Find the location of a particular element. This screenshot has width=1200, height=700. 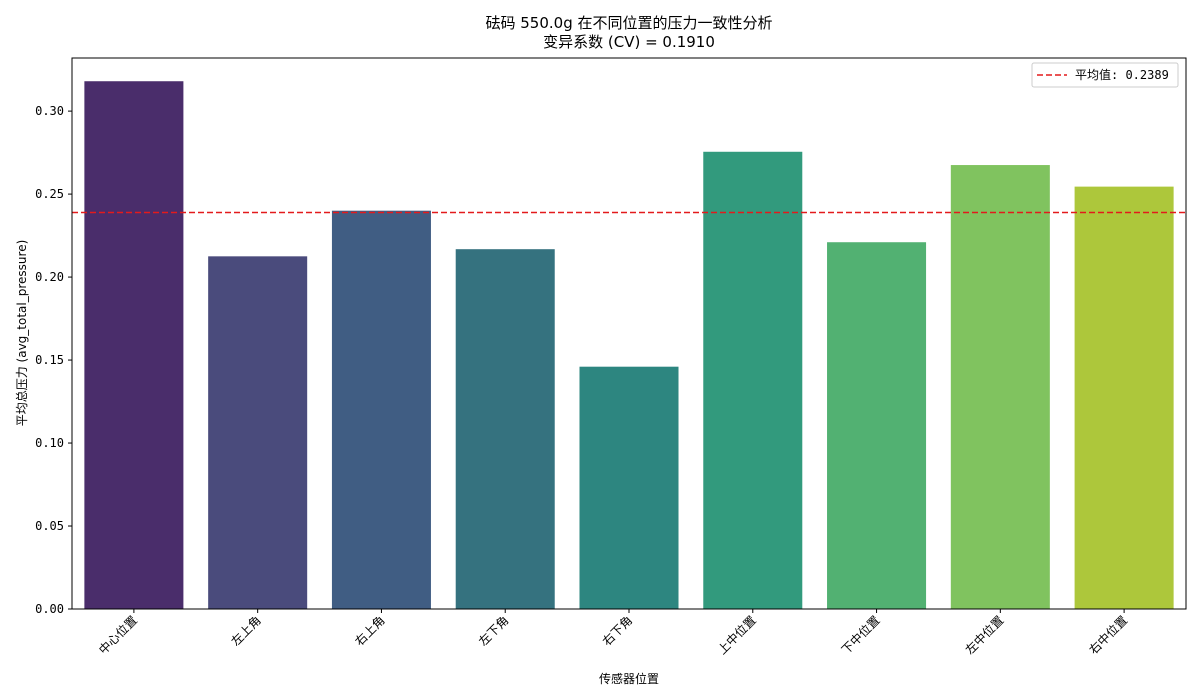

y-tick-label: 0.25 is located at coordinates (49, 194).